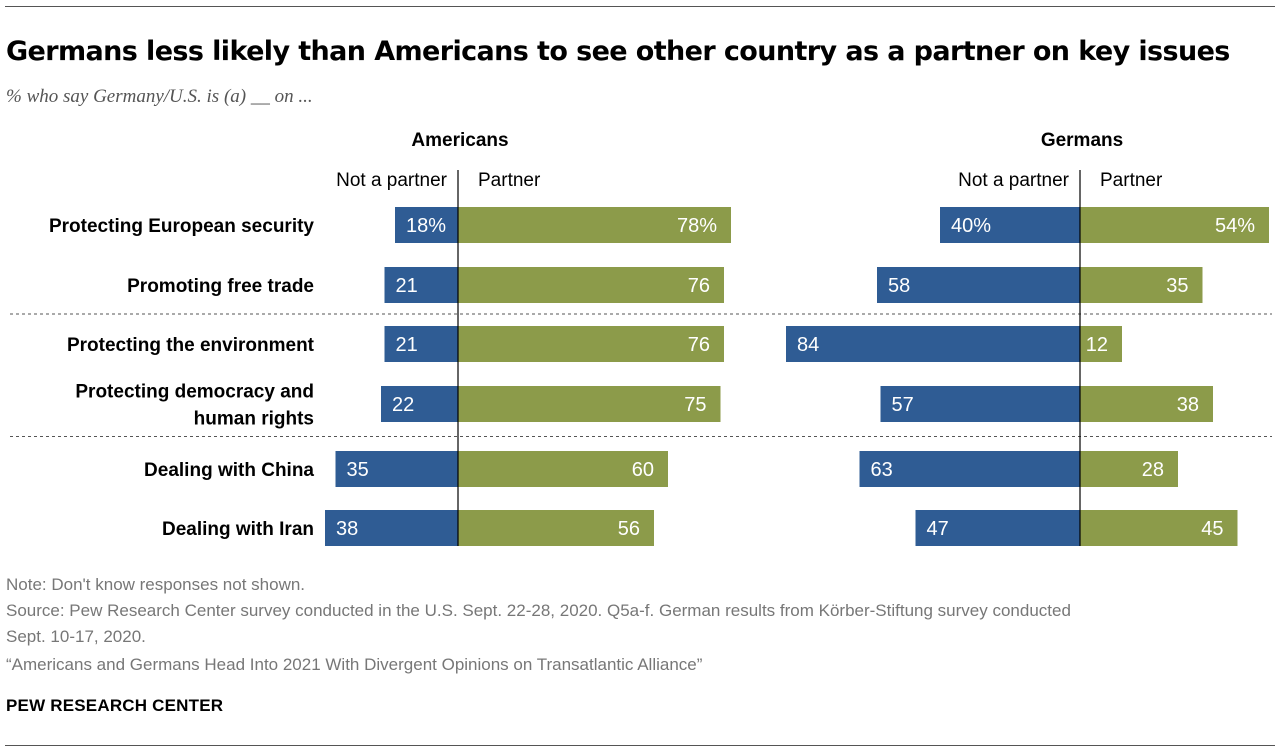 This screenshot has width=1280, height=754. I want to click on category-label: Dealing with Iran, so click(238, 529).